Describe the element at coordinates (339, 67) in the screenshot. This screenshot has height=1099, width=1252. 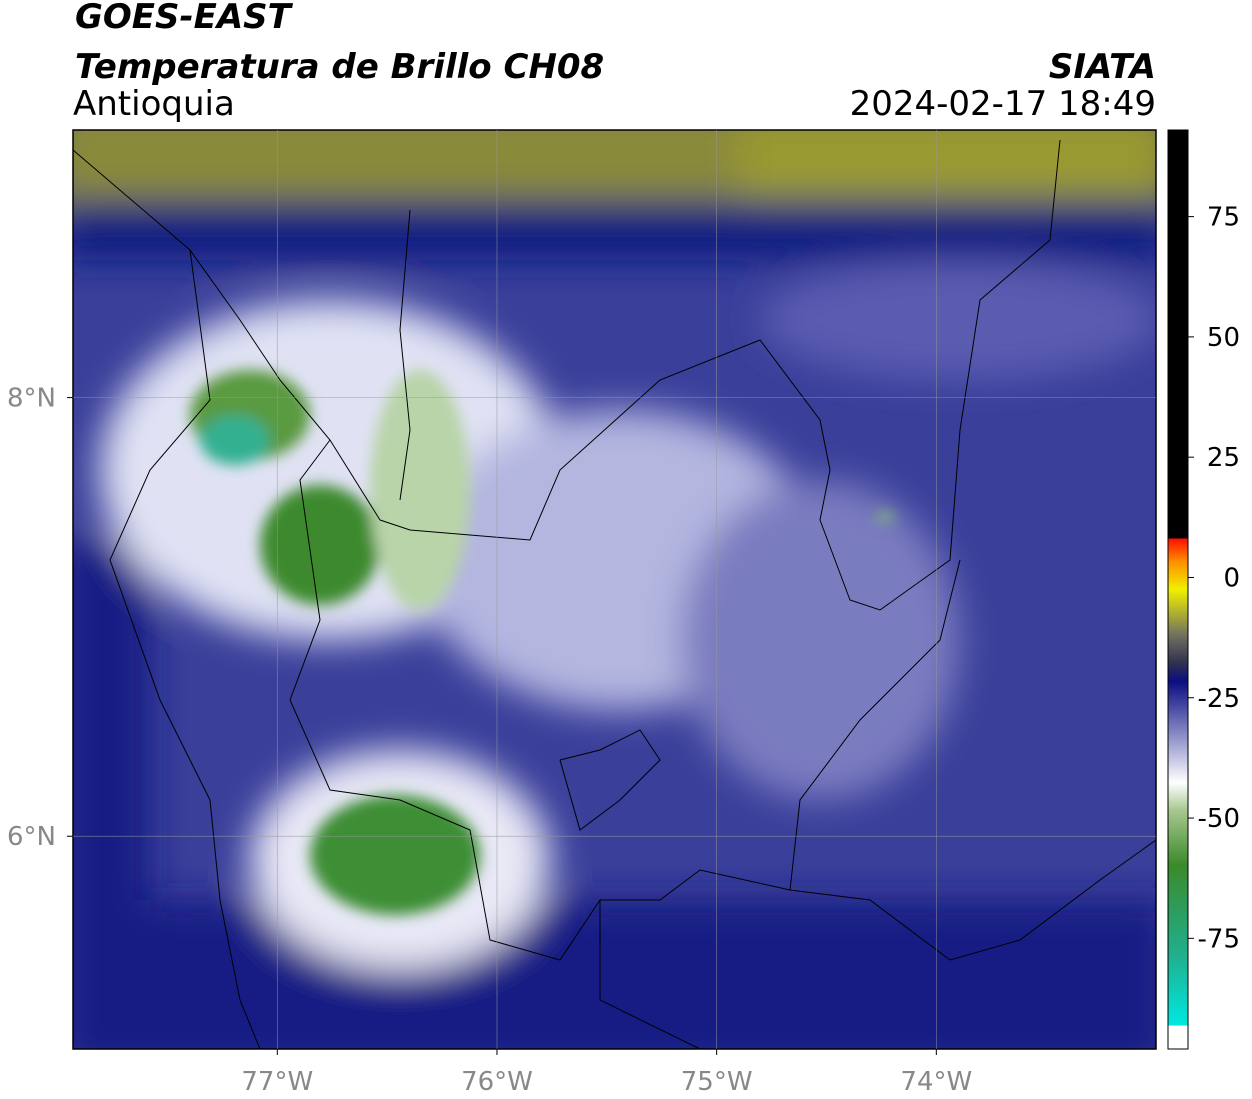
I see `subtitle: Temperatura de Brillo CH08` at that location.